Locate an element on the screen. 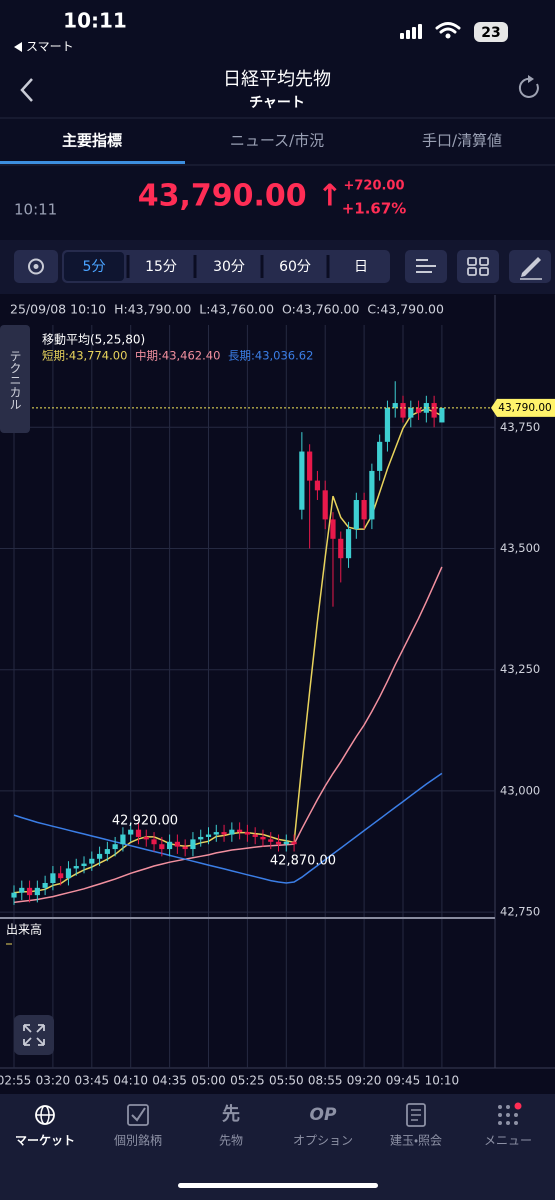  layout-button is located at coordinates (478, 266).